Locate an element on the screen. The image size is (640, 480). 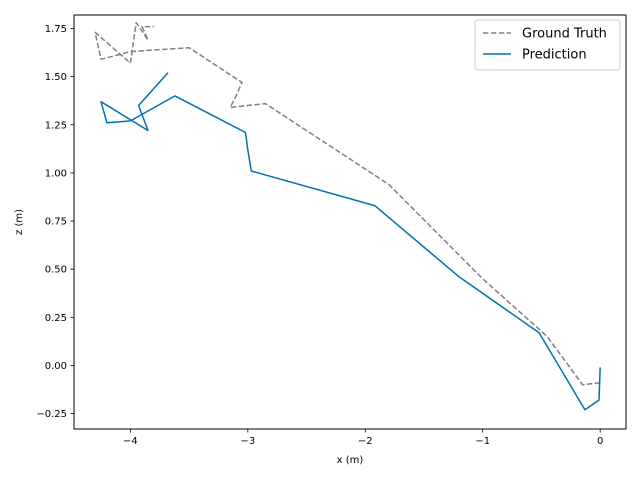
legend: Ground Truth Prediction is located at coordinates (547, 45).